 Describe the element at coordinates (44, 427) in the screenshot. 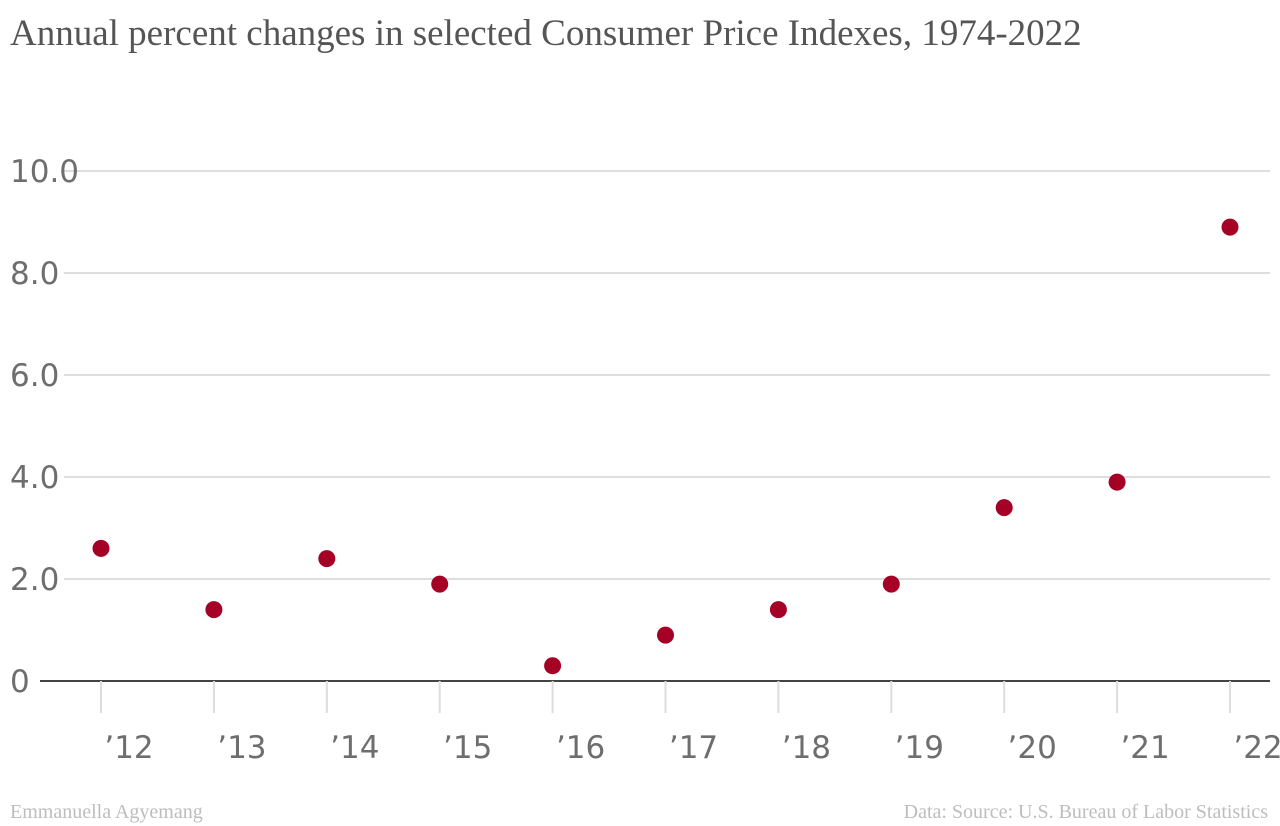

I see `y-axis-tick-labels: 0 2.0 4.0 6.0 8.0 10.0` at that location.